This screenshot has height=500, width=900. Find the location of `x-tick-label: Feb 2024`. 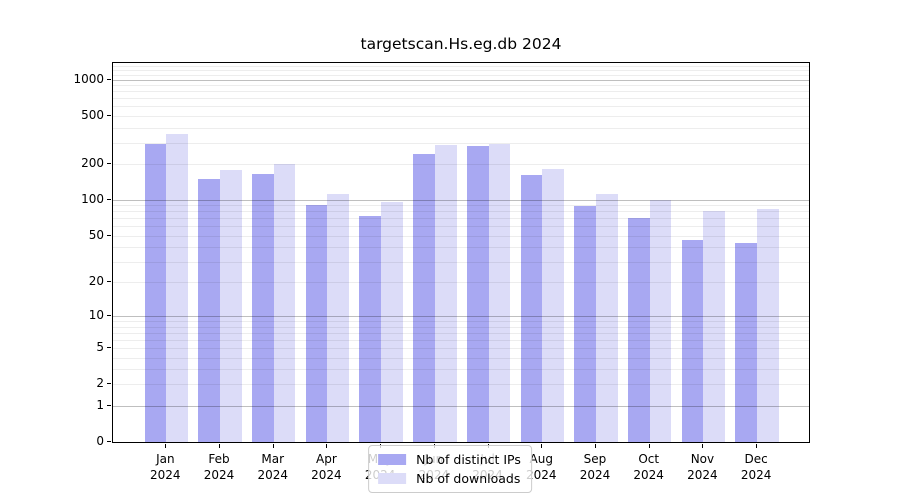

x-tick-label: Feb 2024 is located at coordinates (219, 467).